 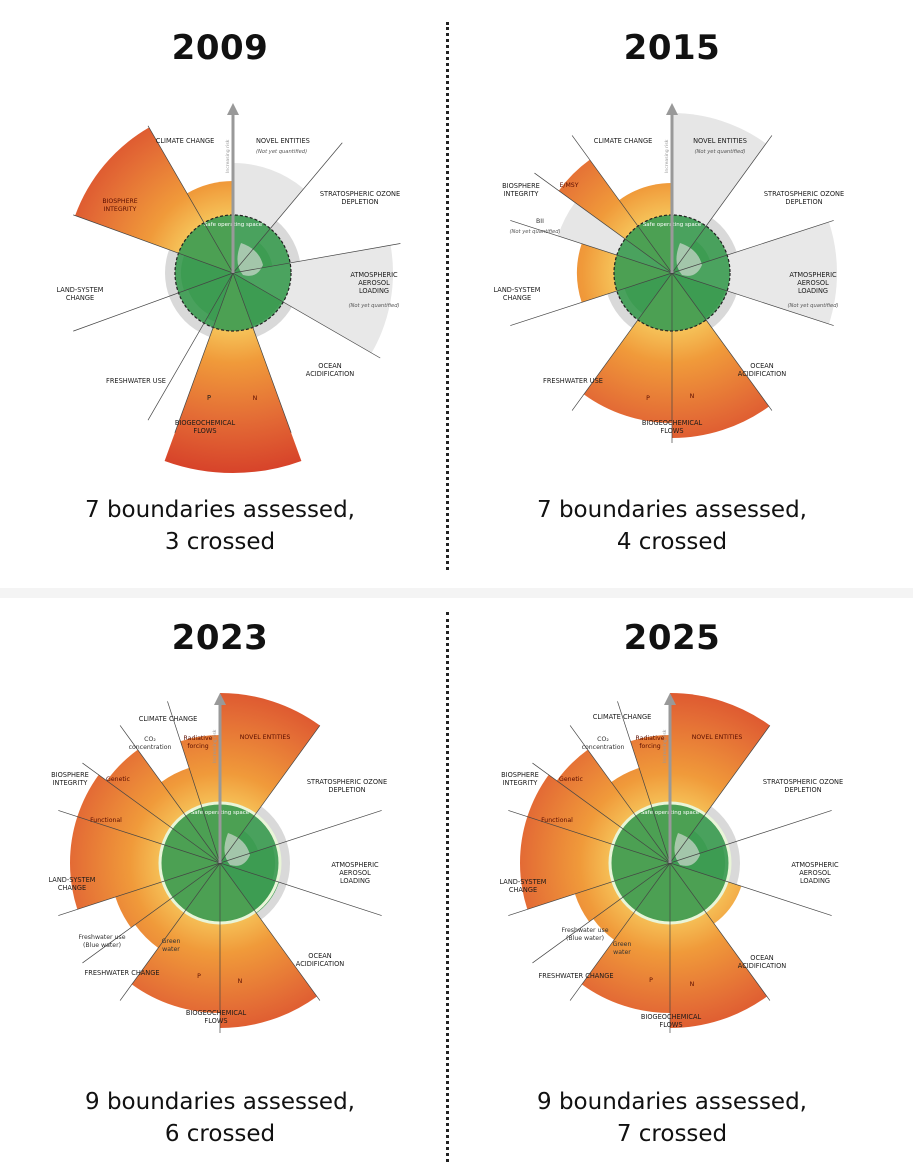 I want to click on caption-line-1: 9 boundaries assessed,, so click(x=220, y=1102).